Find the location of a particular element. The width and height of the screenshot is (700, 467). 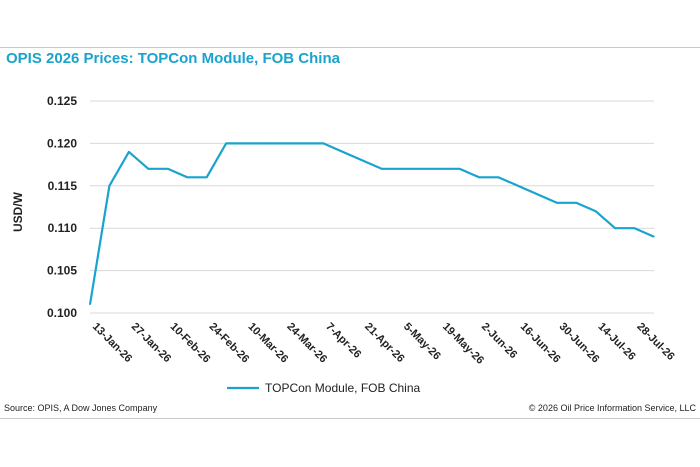

y-tick-label: 0.115 is located at coordinates (63, 186).